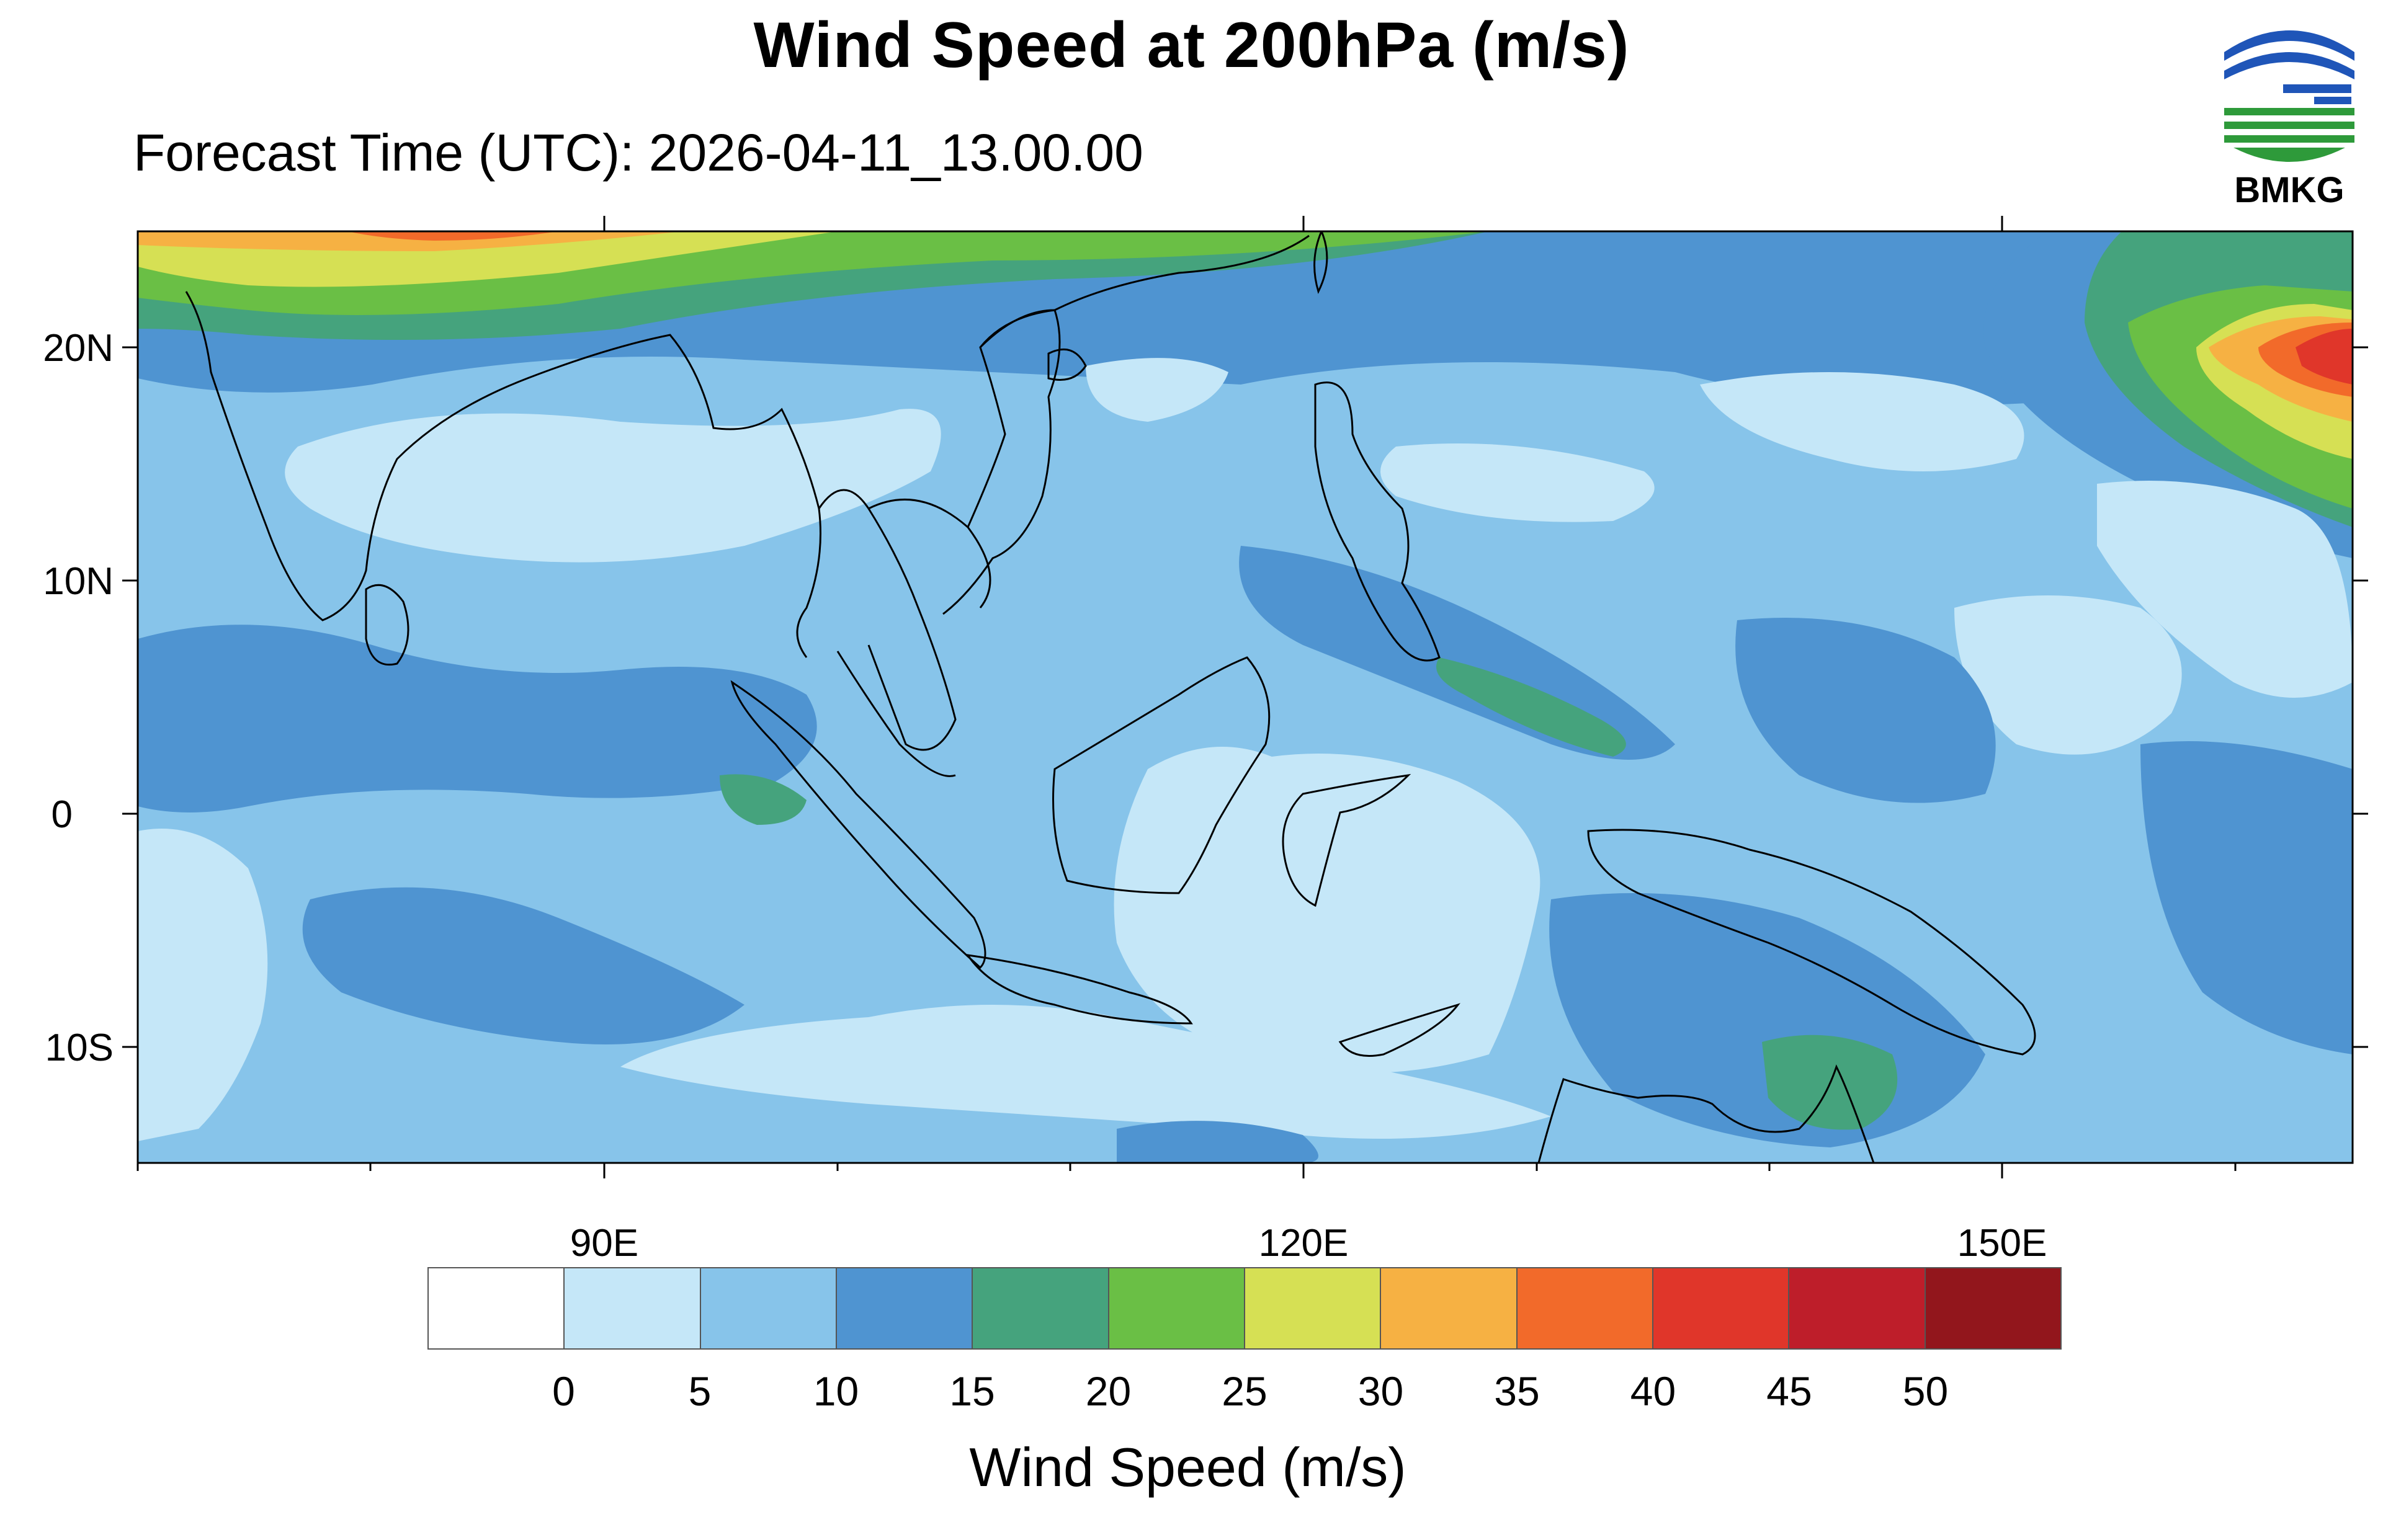  I want to click on colorbar-tick-label: 20, so click(1108, 1391).